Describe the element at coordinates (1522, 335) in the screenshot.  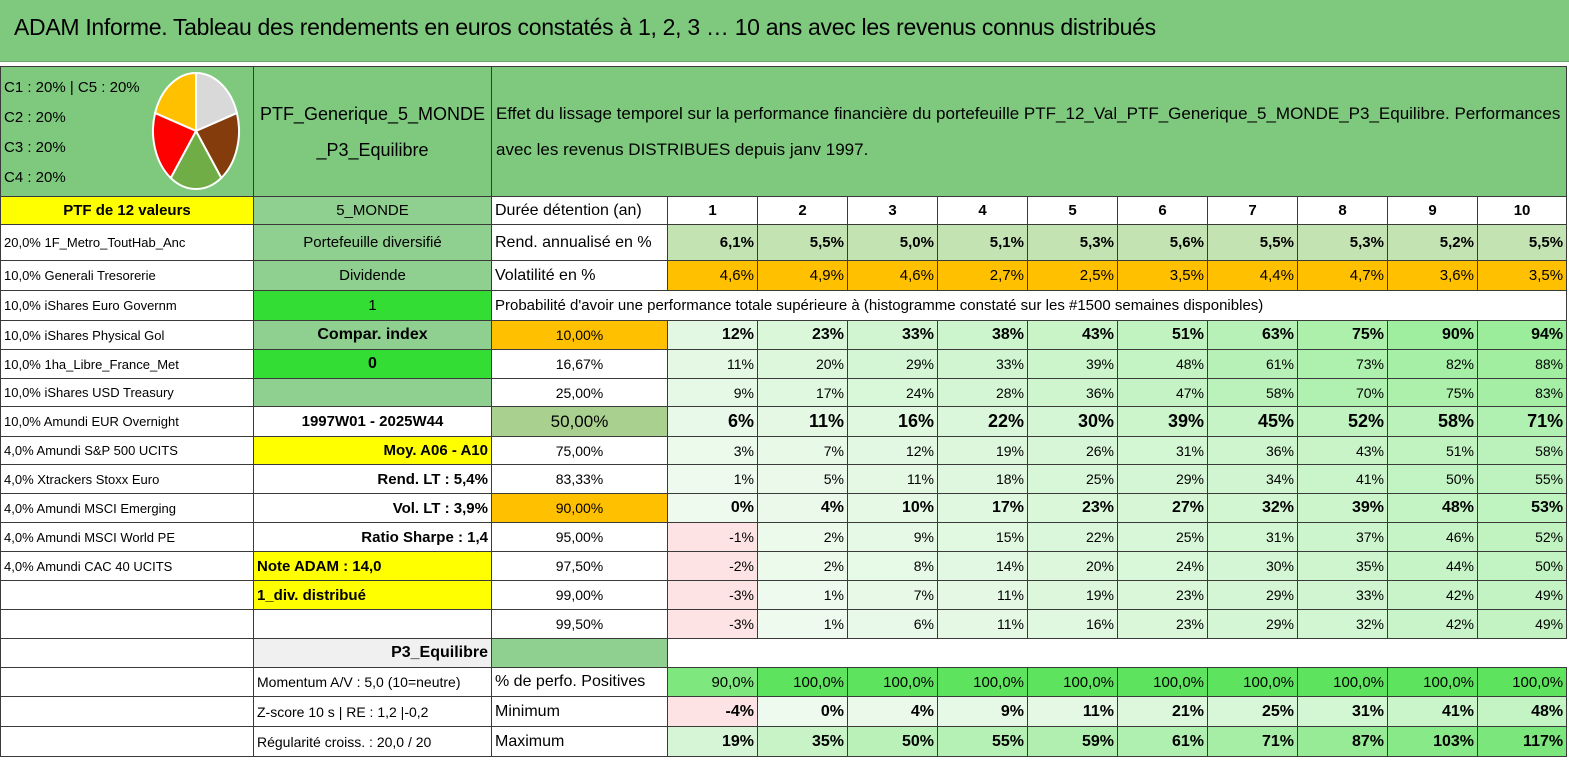
I see `prob-value: 94%` at that location.